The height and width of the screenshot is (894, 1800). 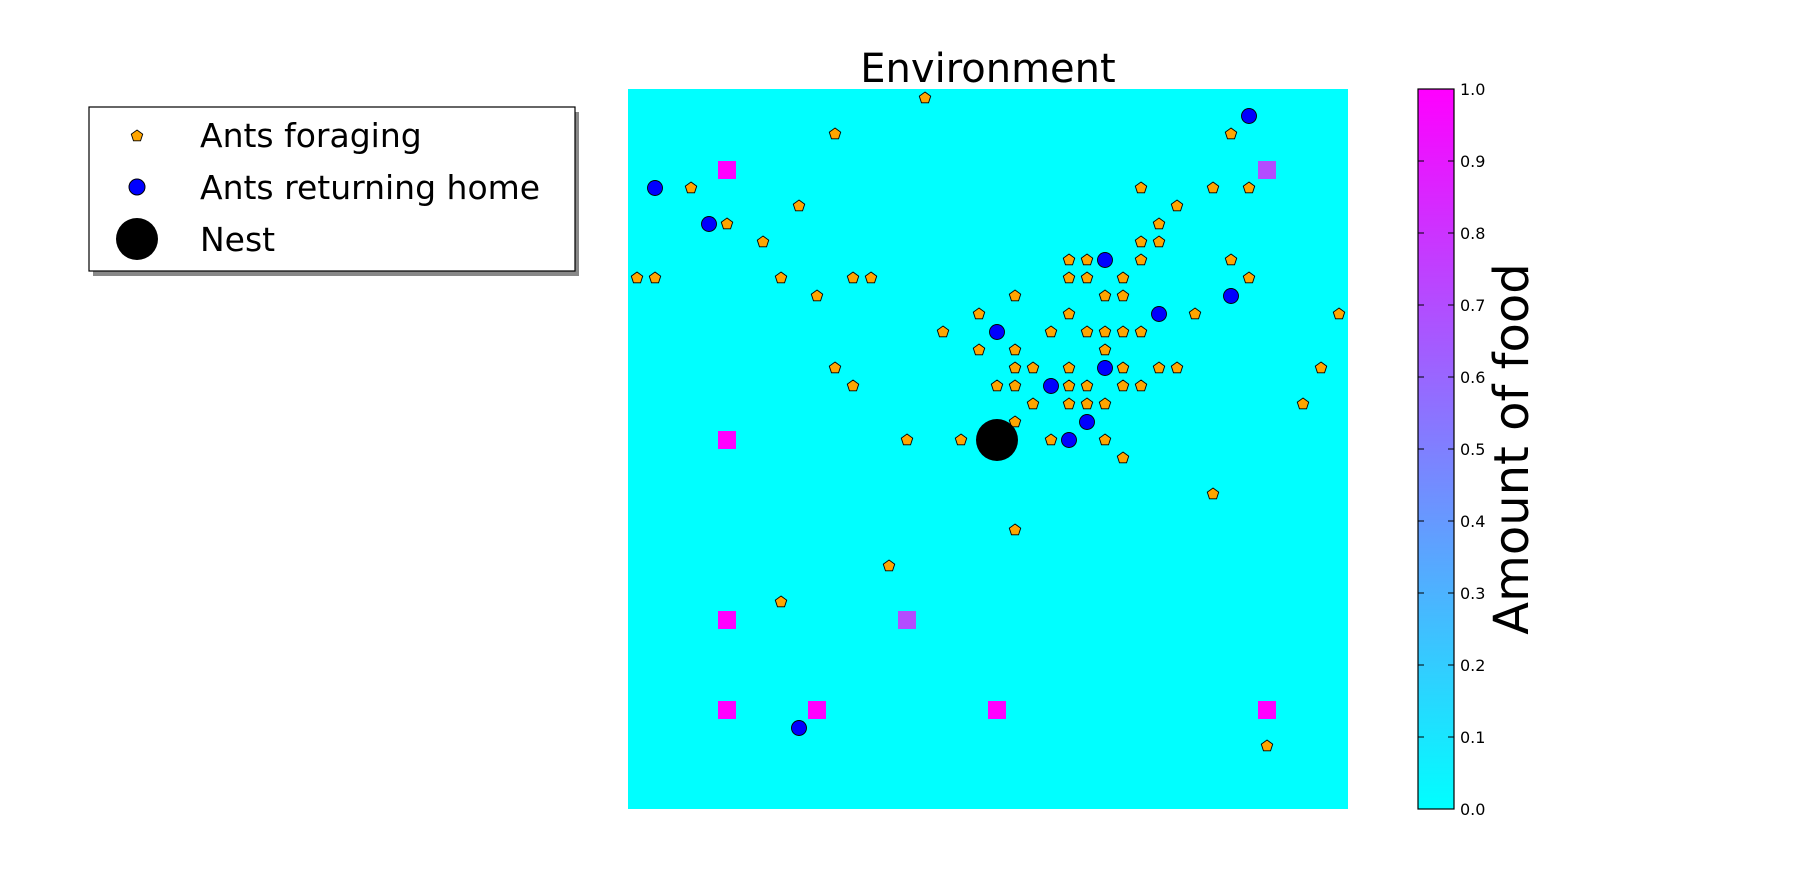 What do you see at coordinates (1451, 449) in the screenshot?
I see `colorbar-ticks: 0.0 0.1 0.2 0.3 0.4 0.5 0.6 0.7 0.8 0.9 1.0` at bounding box center [1451, 449].